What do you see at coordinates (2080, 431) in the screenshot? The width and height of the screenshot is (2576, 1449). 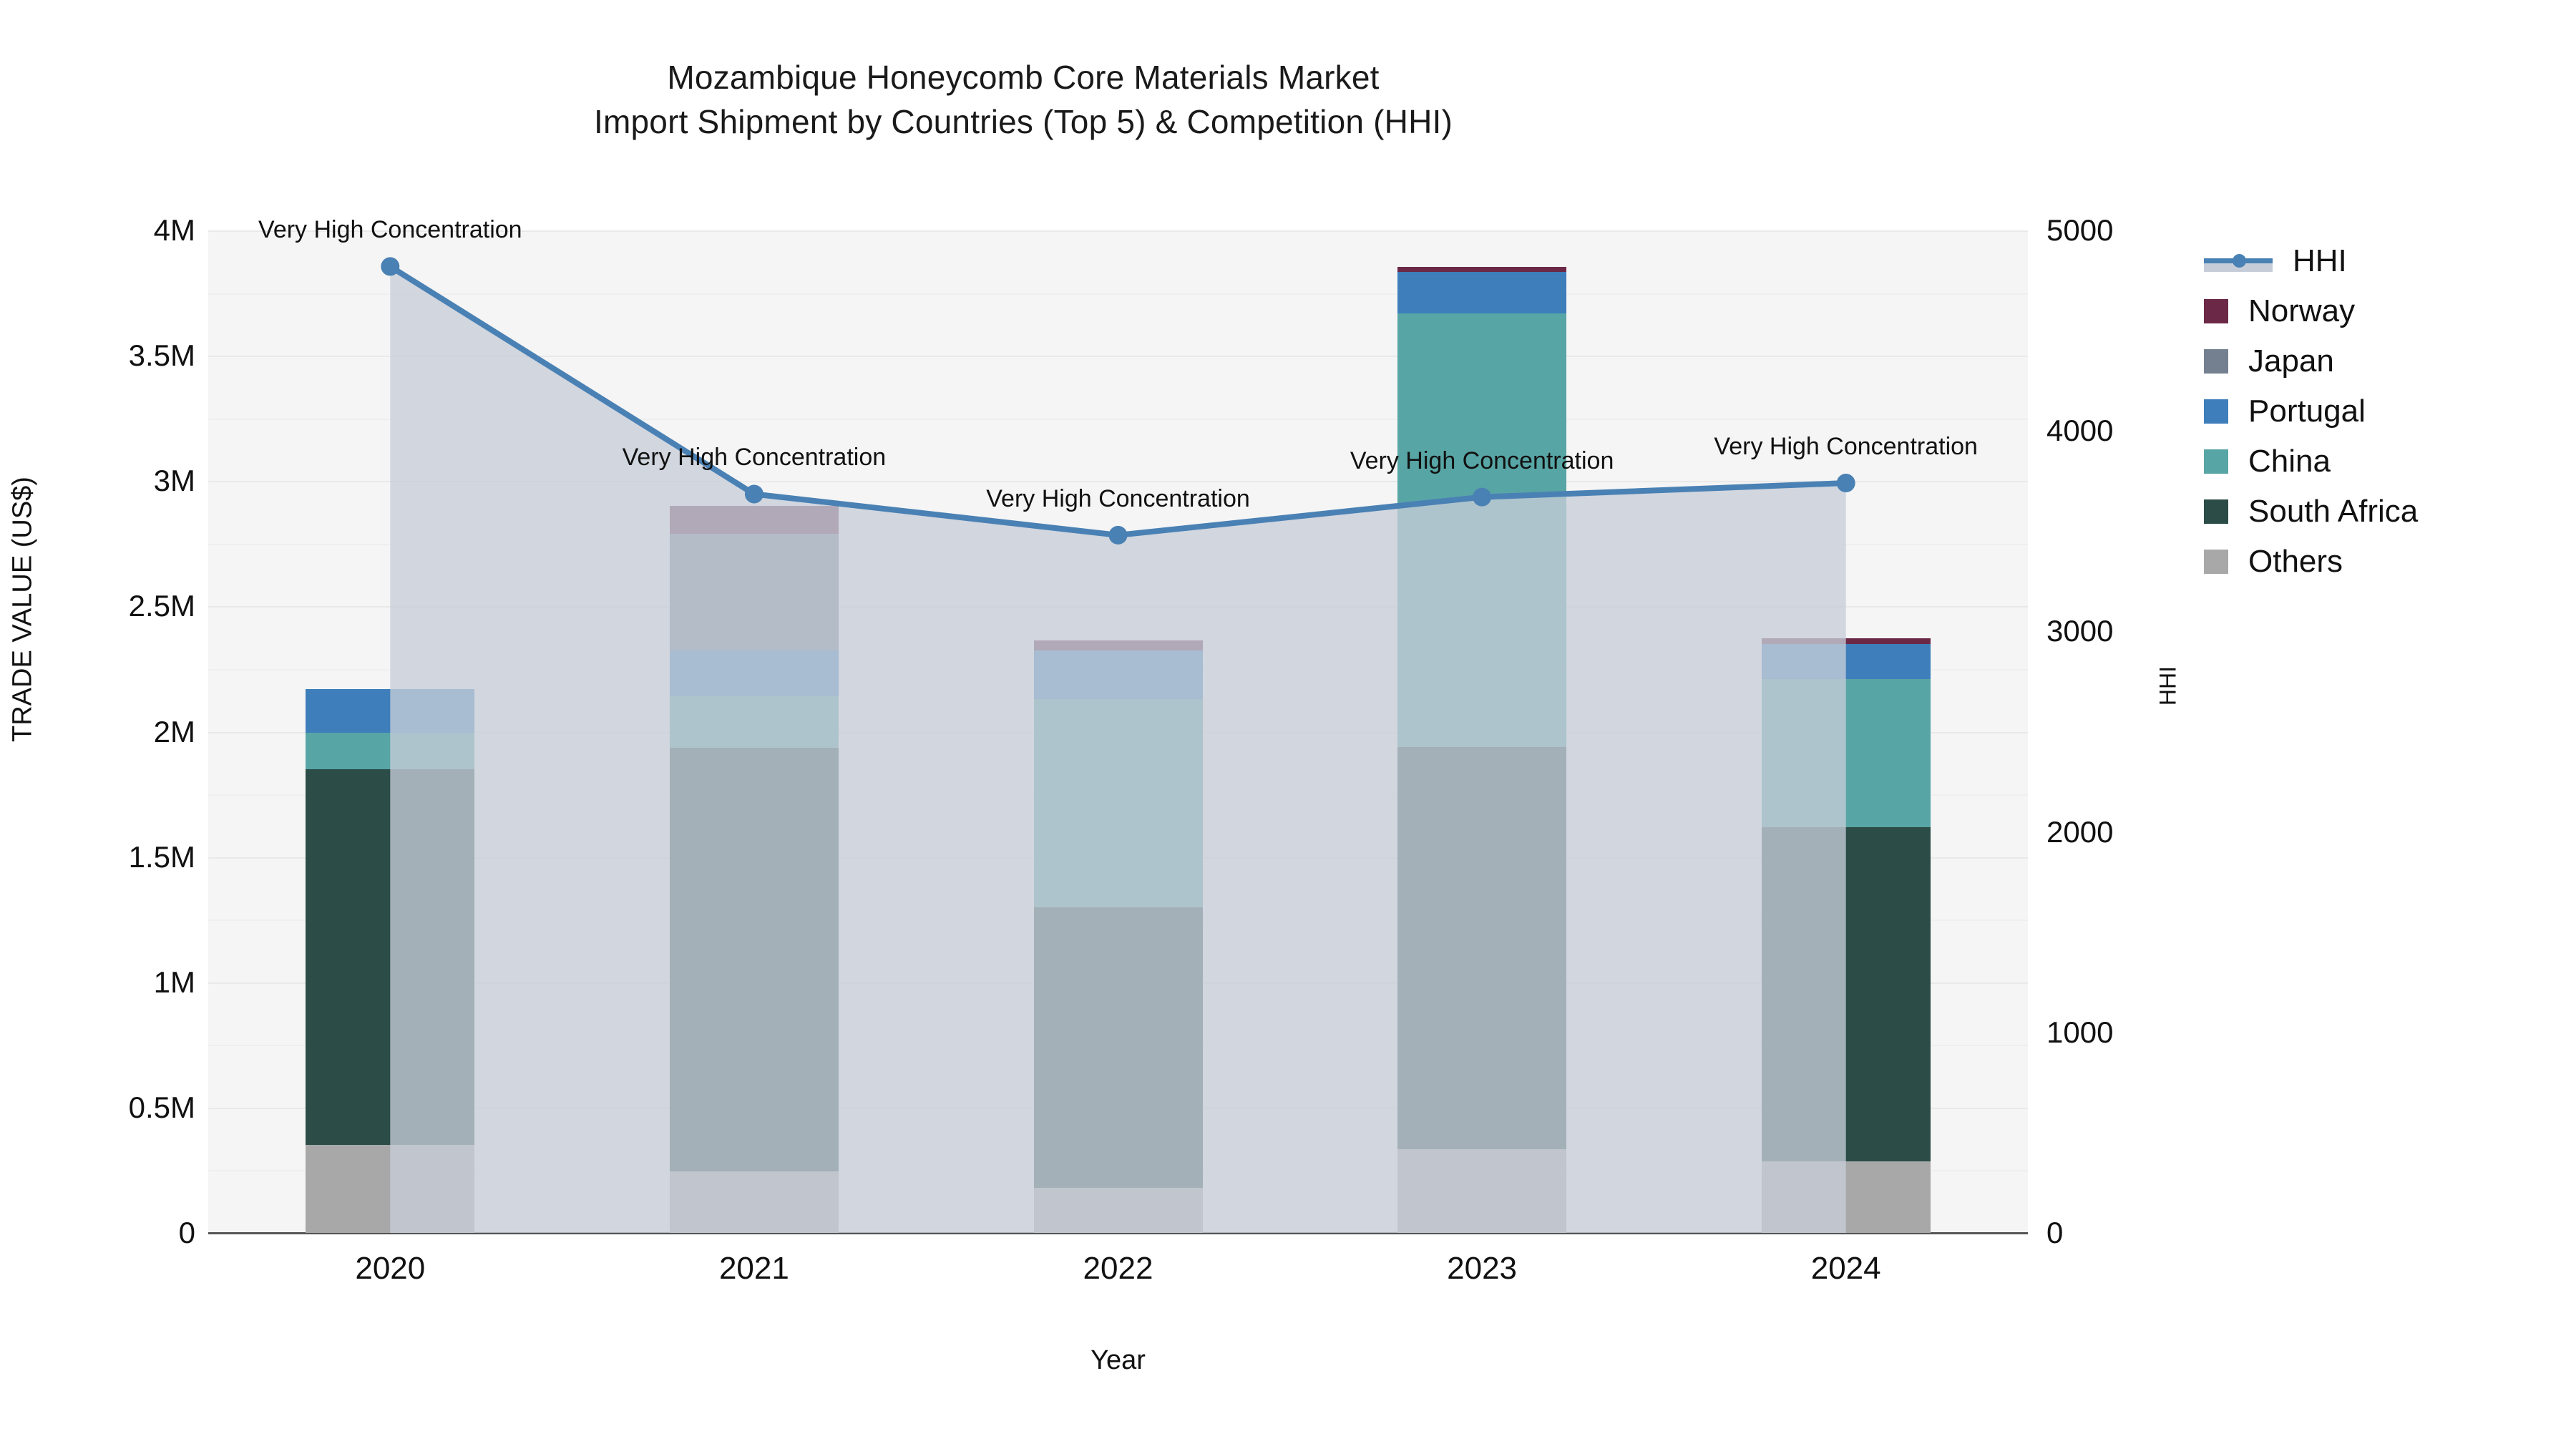 I see `y-axis-right-tick-label: 4000` at bounding box center [2080, 431].